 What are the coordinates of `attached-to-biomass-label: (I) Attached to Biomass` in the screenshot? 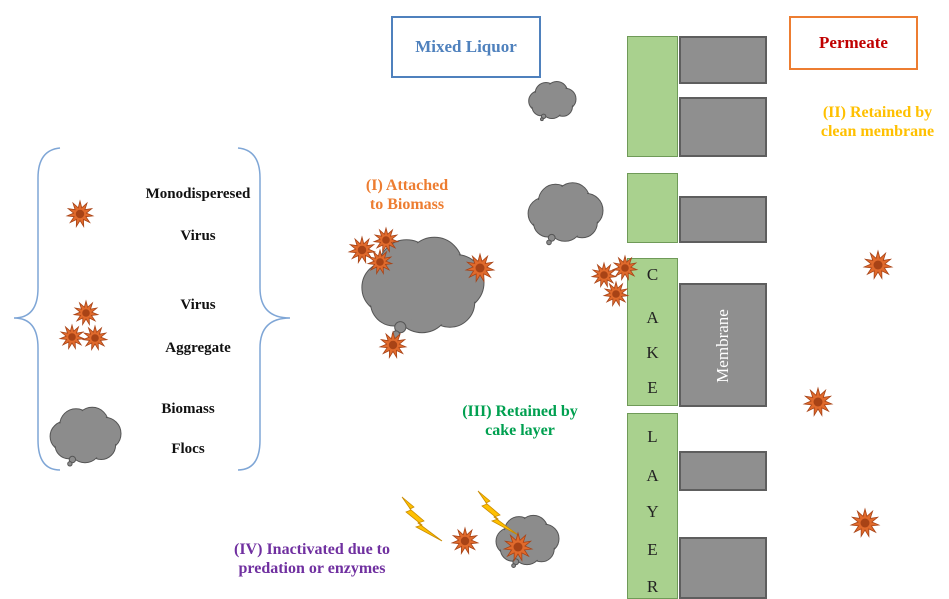 It's located at (407, 195).